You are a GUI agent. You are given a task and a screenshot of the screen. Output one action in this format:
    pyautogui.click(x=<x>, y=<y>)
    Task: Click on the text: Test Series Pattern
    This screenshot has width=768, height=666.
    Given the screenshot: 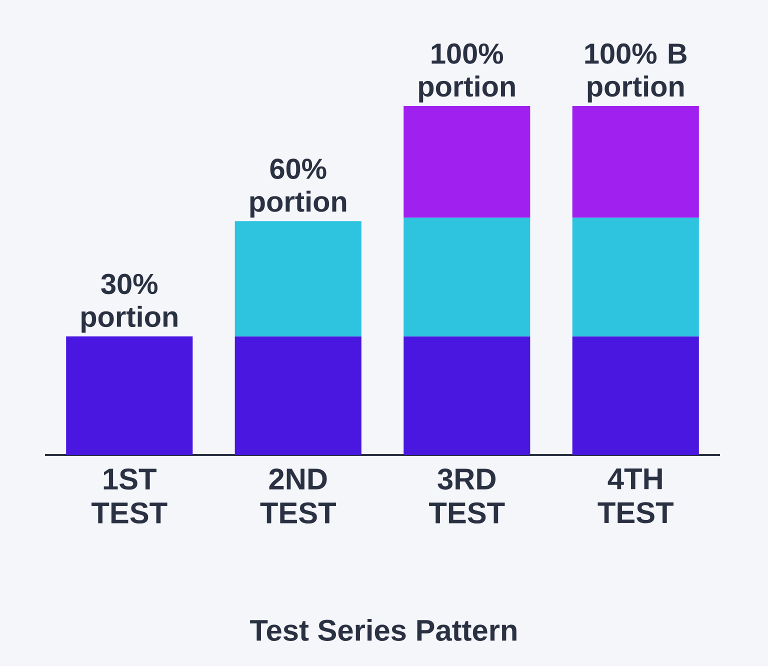 What is the action you would take?
    pyautogui.click(x=383, y=630)
    